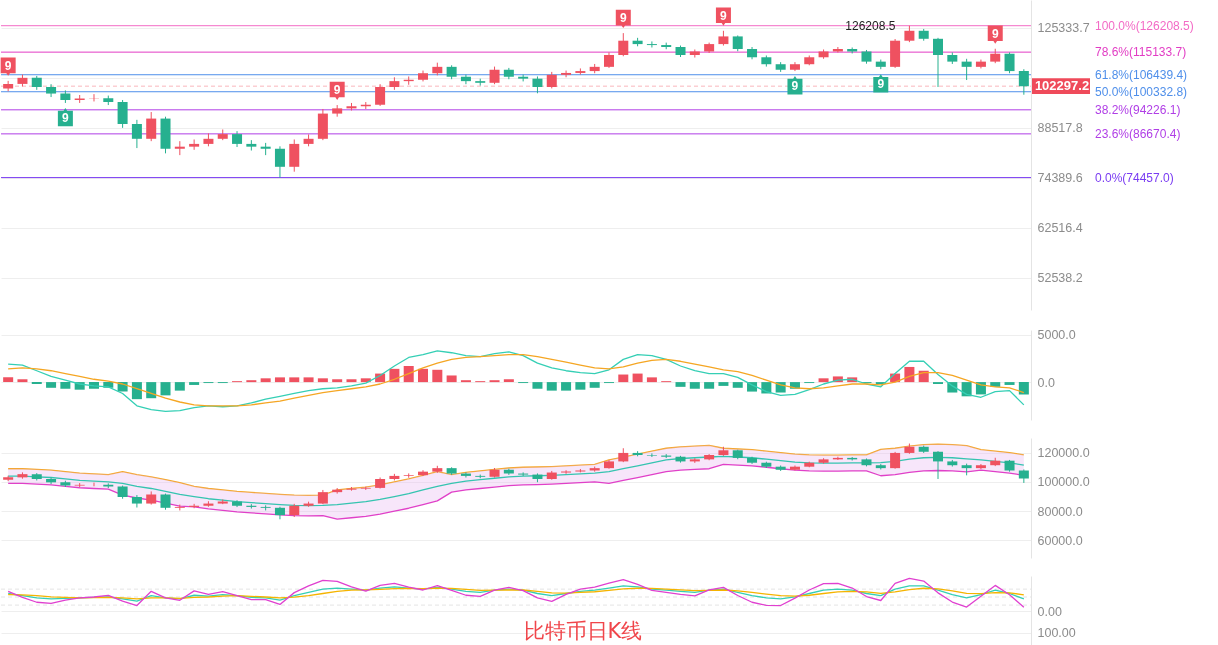 The image size is (1218, 645). I want to click on ref-line-label: 50.0%(100332.8), so click(1141, 91).